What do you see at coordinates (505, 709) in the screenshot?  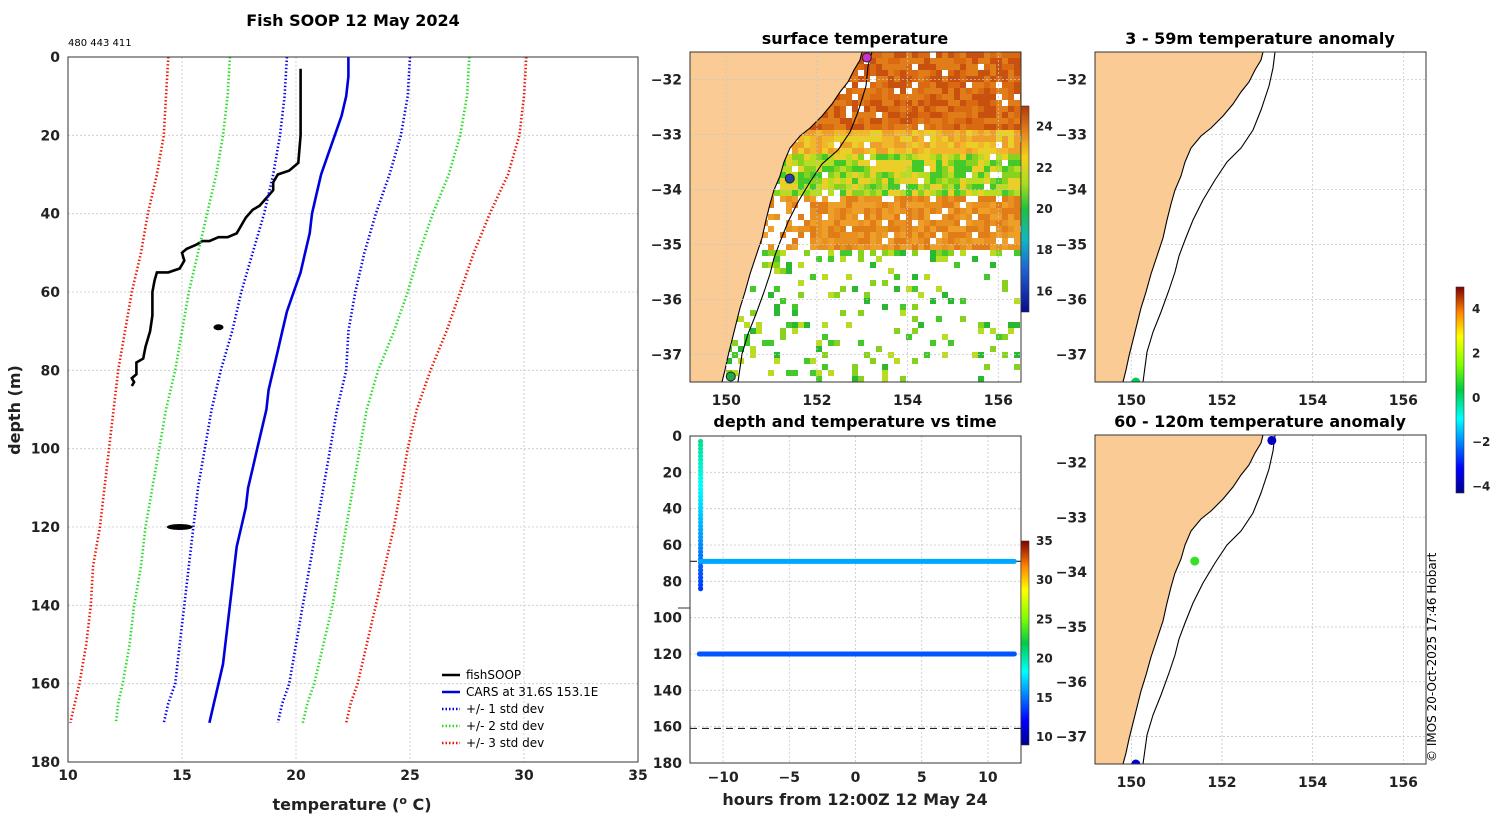 I see `legend-label-std1: +/- 1 std dev` at bounding box center [505, 709].